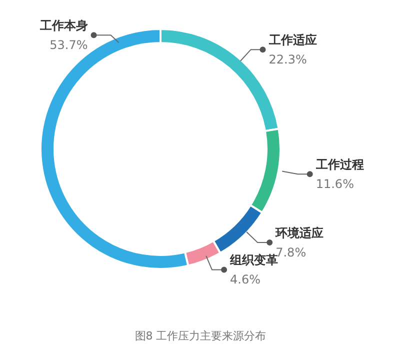  What do you see at coordinates (299, 233) in the screenshot?
I see `slice-label: 环境适应` at bounding box center [299, 233].